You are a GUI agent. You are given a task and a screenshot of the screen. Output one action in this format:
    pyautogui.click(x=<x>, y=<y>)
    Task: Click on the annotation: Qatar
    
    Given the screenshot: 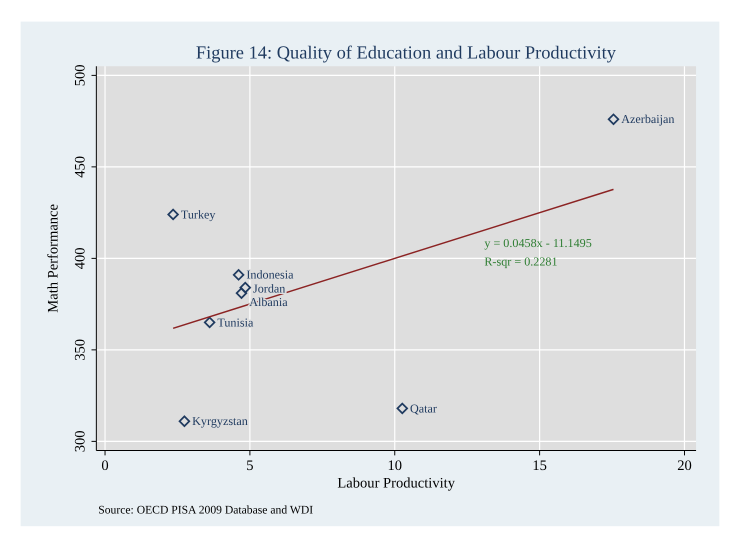 What is the action you would take?
    pyautogui.click(x=423, y=408)
    